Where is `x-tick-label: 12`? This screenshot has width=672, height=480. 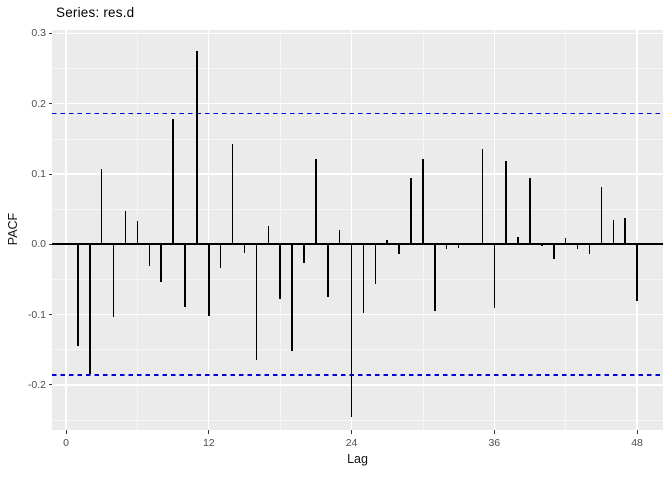 x-tick-label: 12 is located at coordinates (208, 443).